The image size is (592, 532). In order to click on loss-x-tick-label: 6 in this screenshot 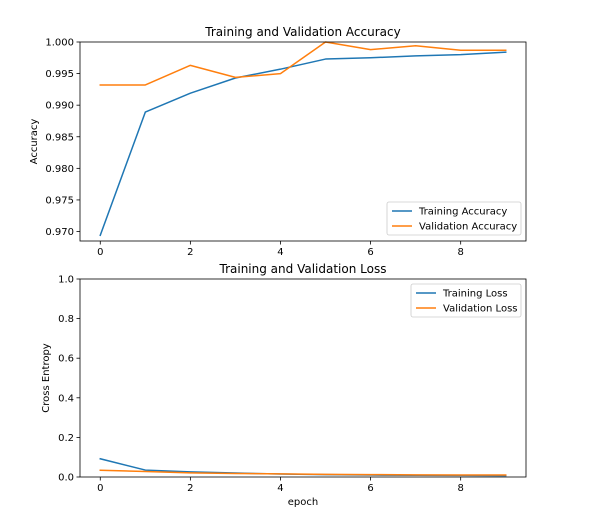, I will do `click(370, 488)`.